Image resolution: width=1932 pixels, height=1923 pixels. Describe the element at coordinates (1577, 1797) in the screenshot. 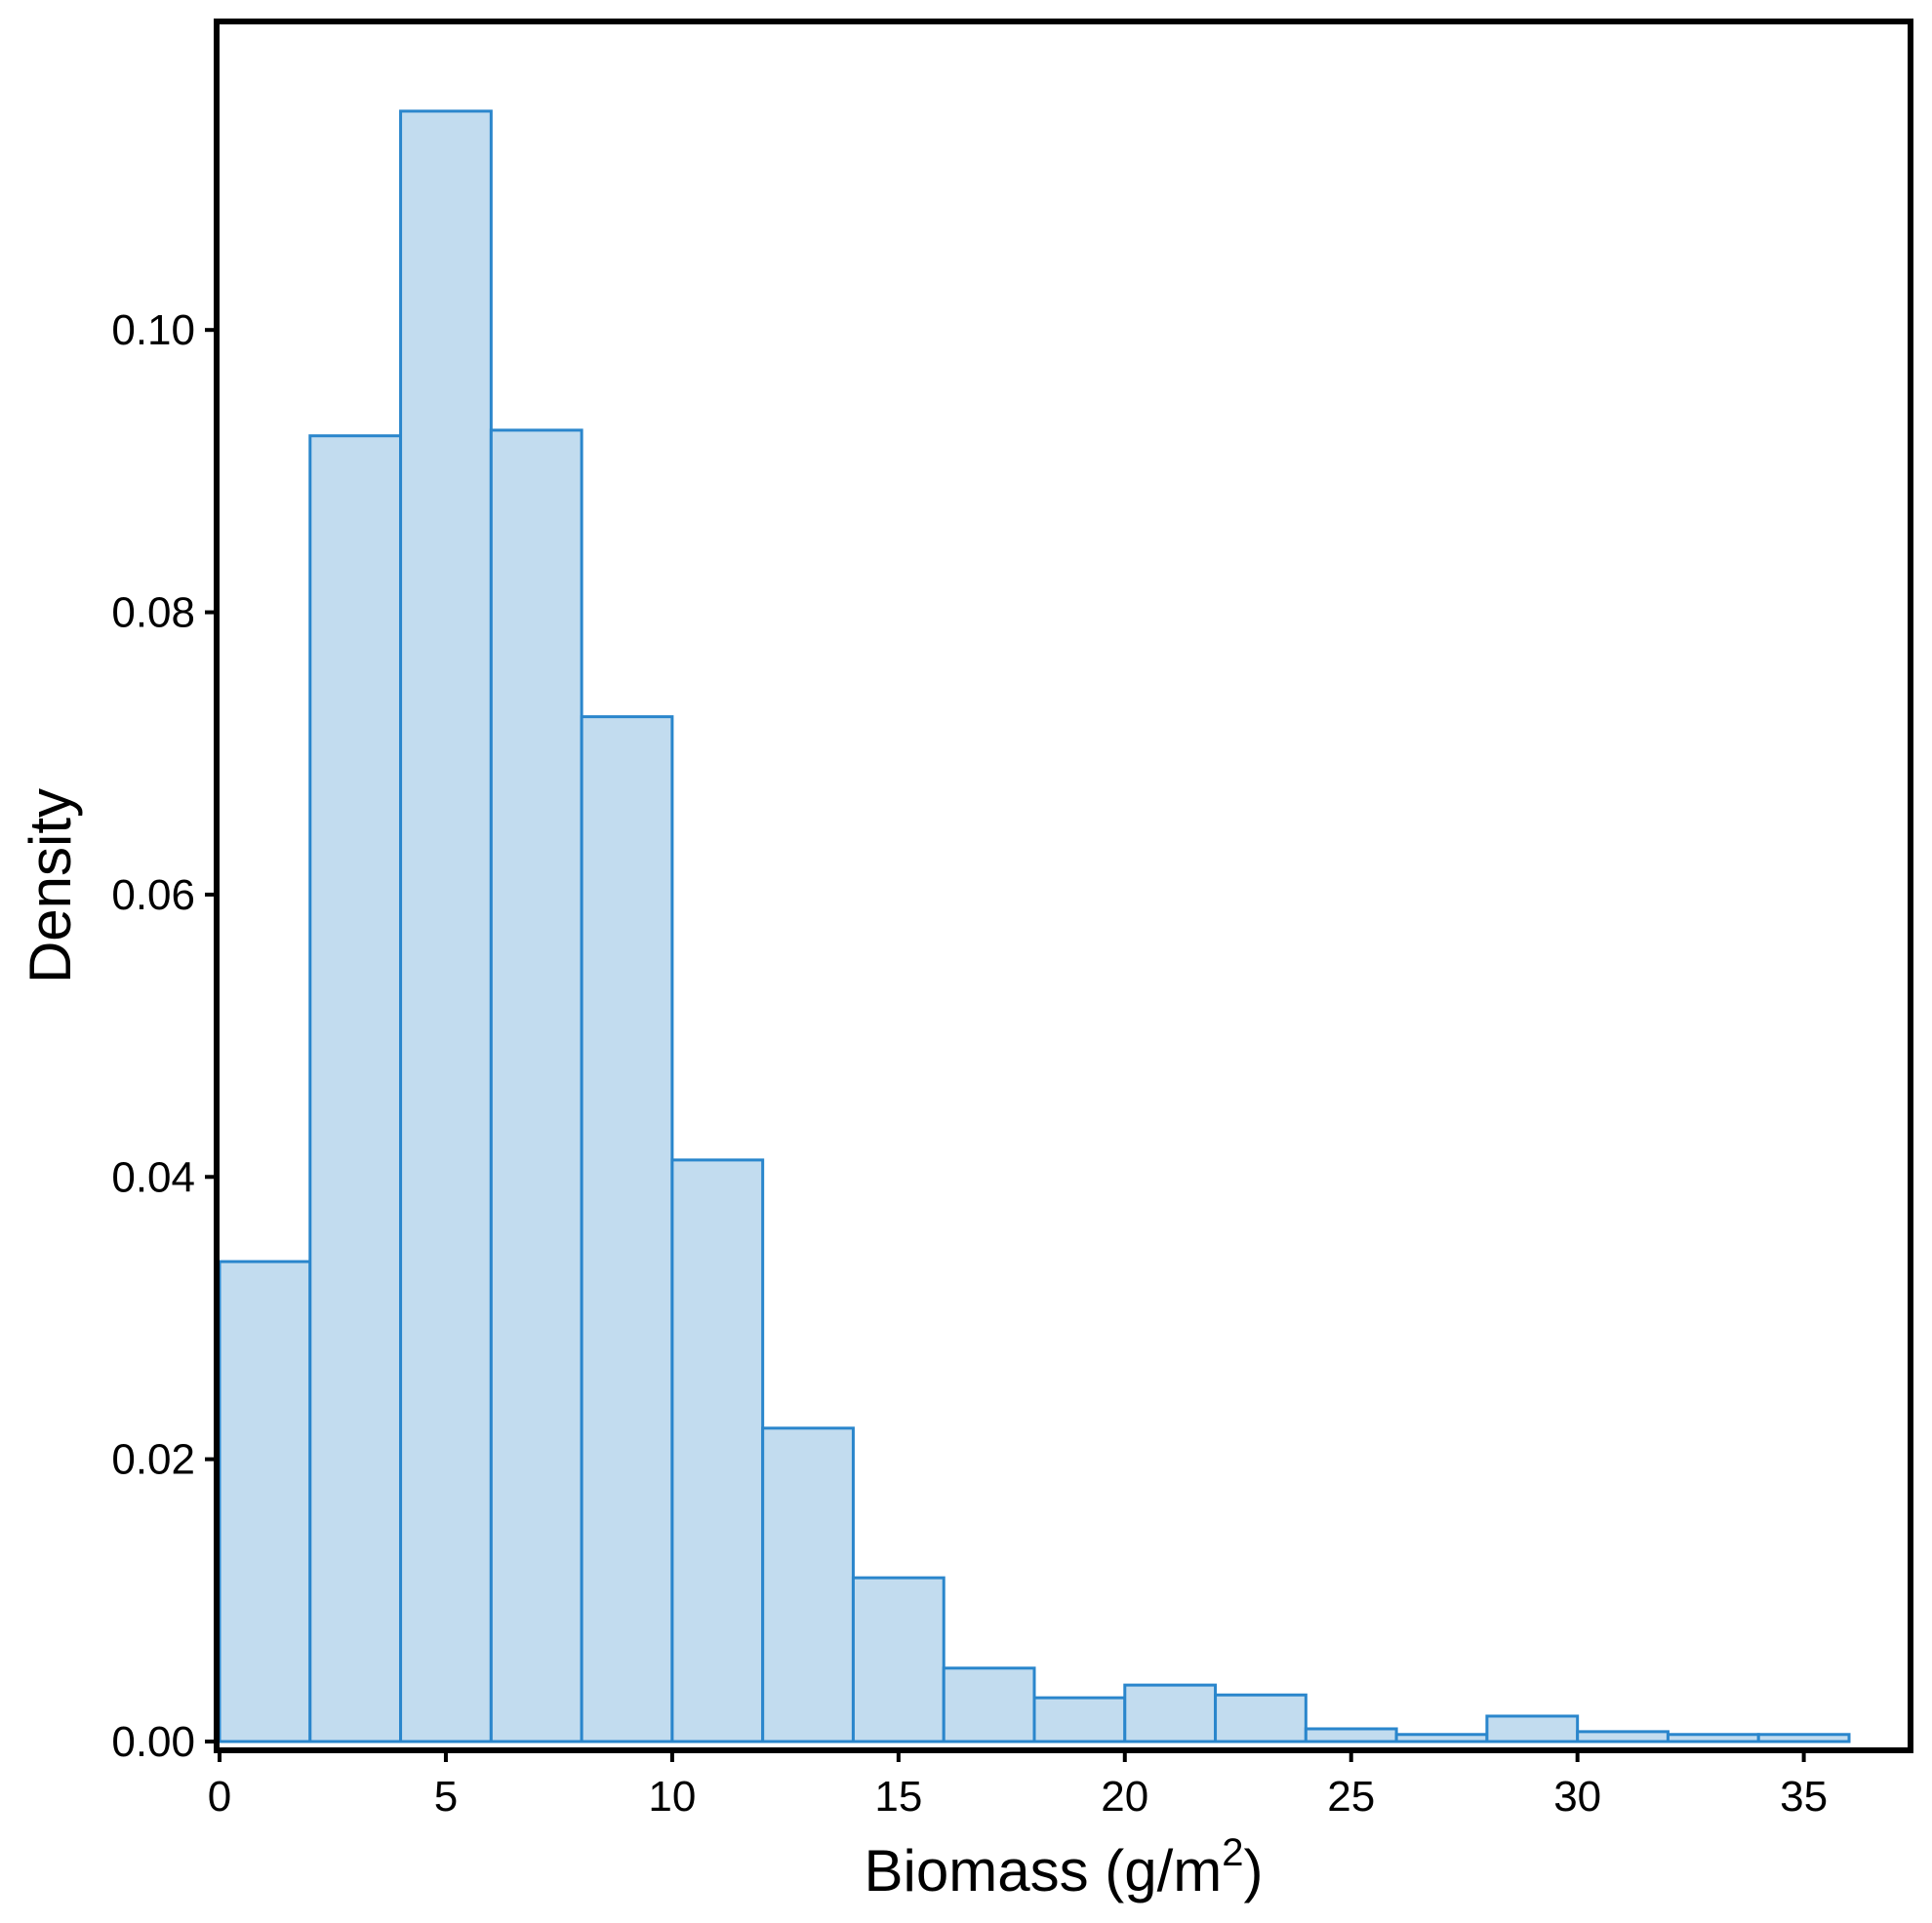

I see `x-tick-label: 30` at that location.